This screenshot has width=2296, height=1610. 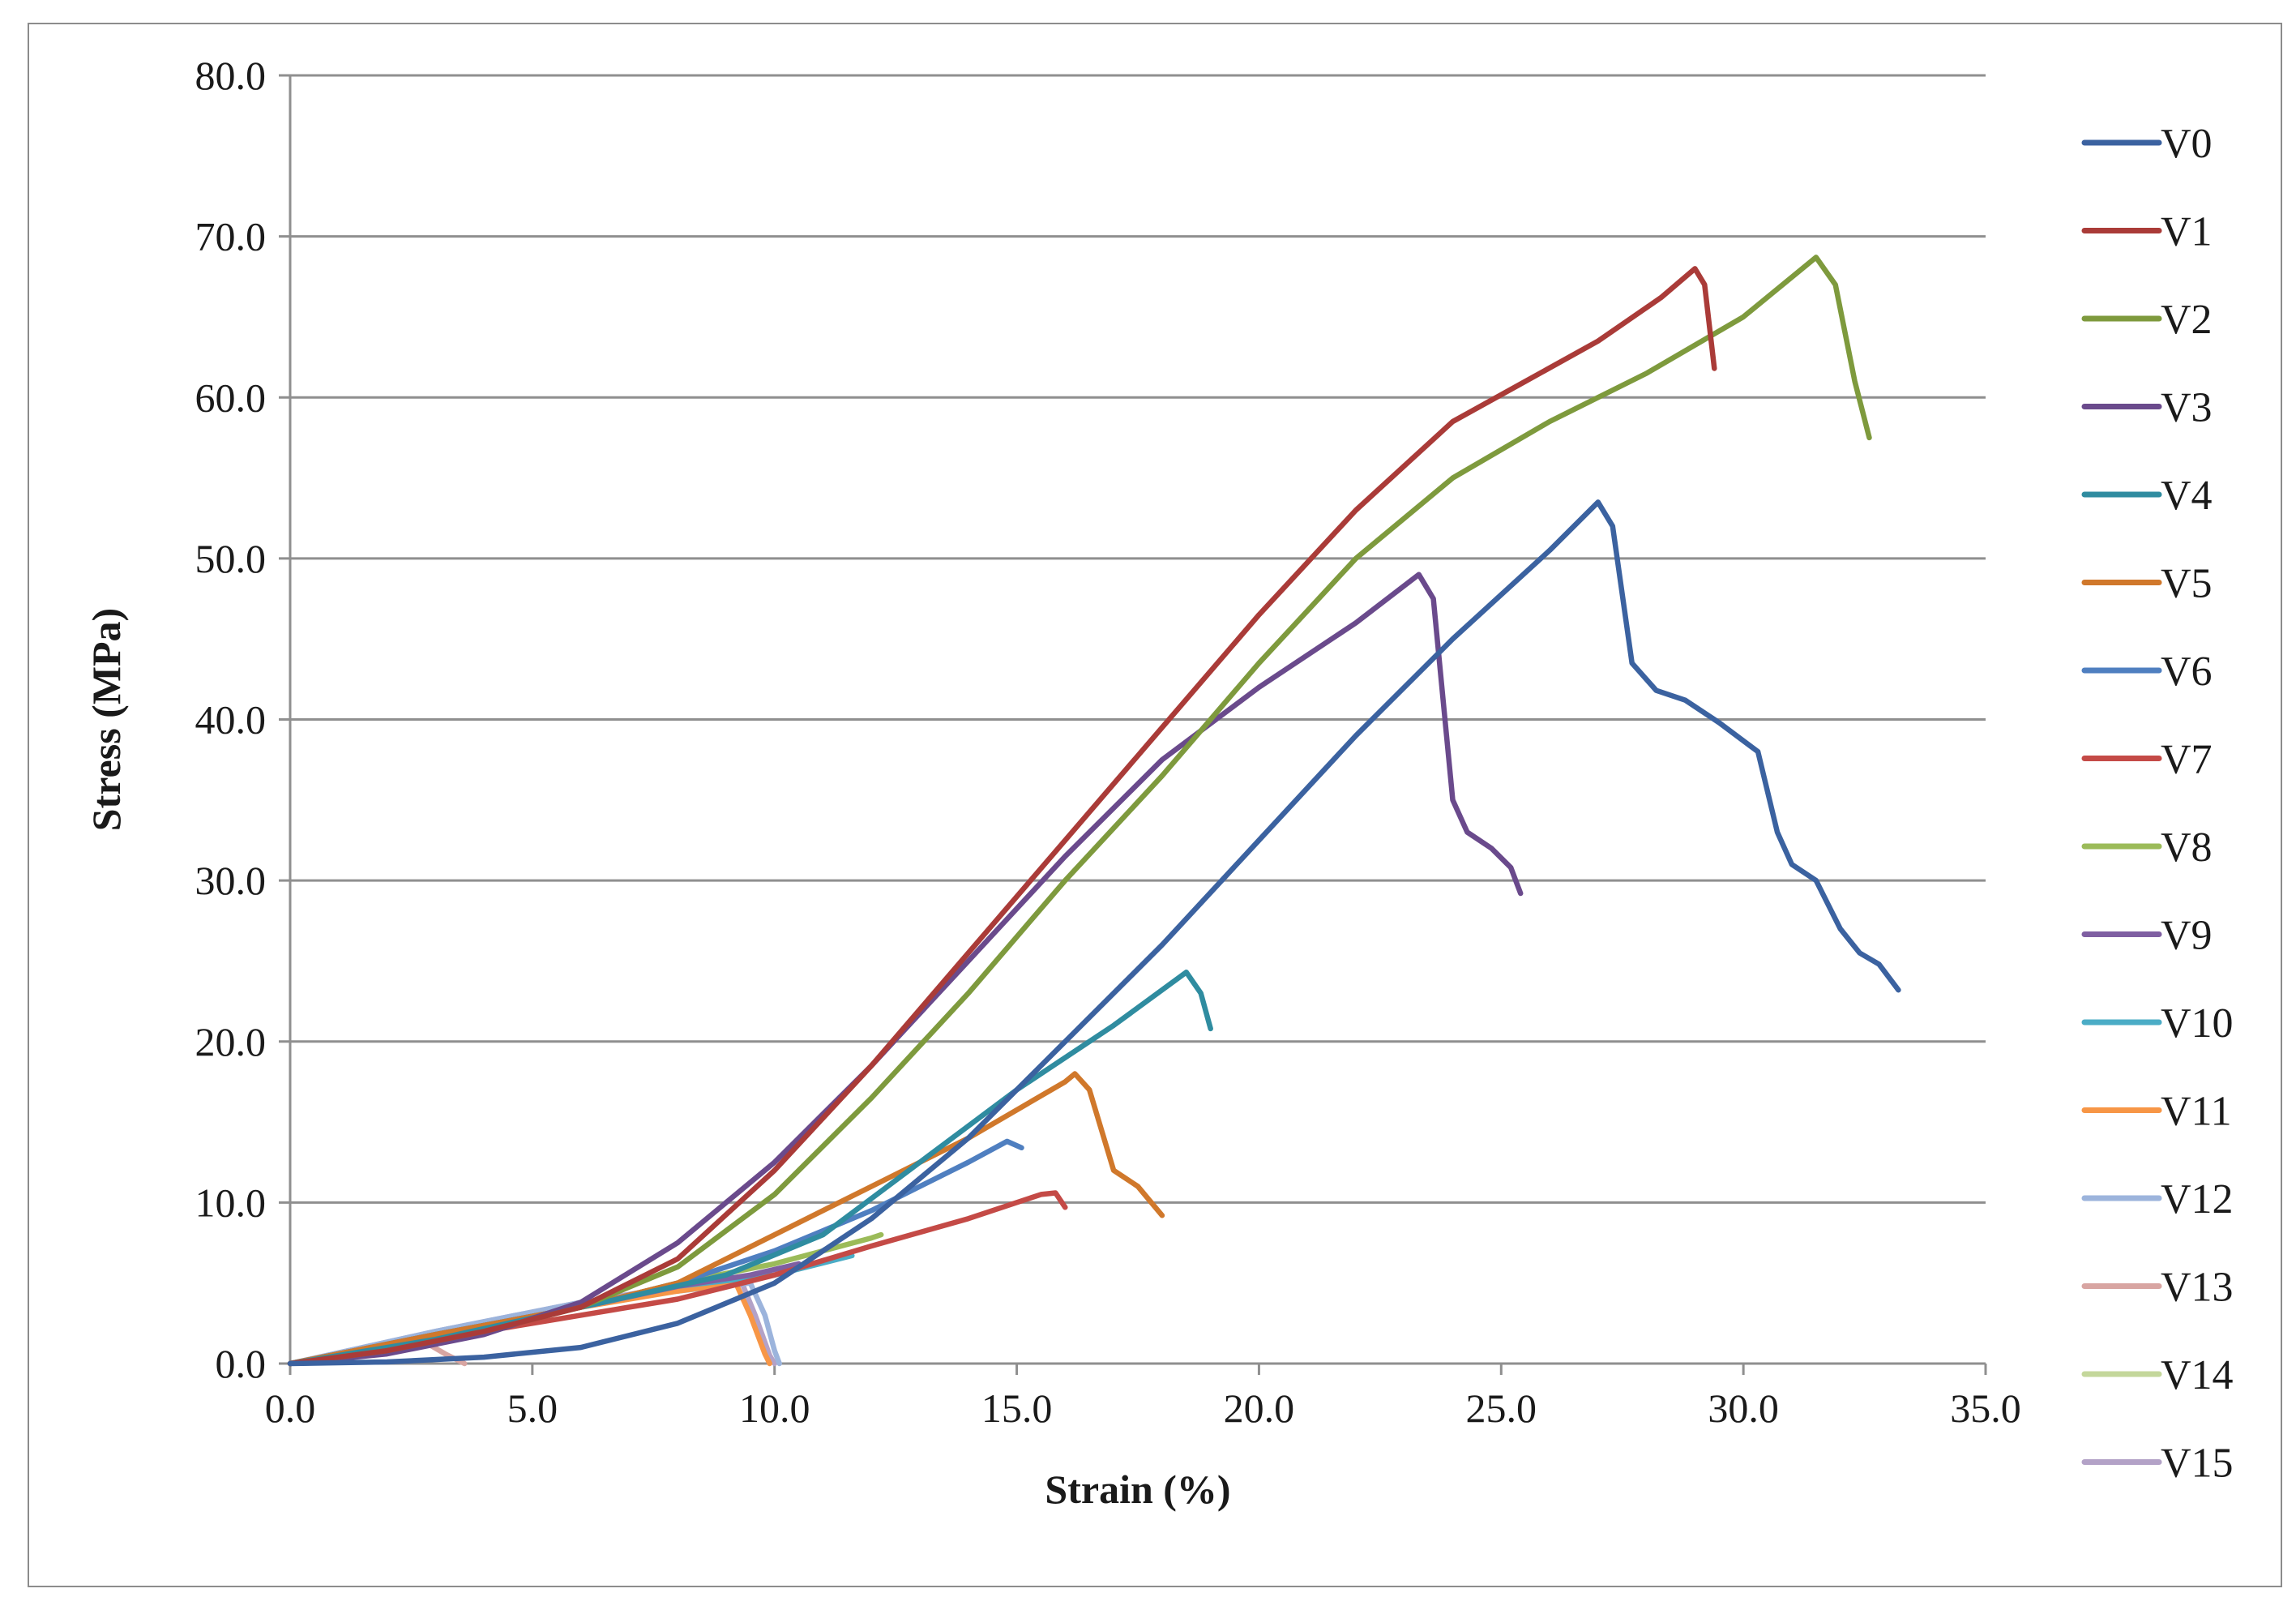 I want to click on legend: V0 V1 V2 V3 V4 V5 V6 V7 V8 V9 V10 V11 V12 V13 V14 V15, so click(x=2157, y=804).